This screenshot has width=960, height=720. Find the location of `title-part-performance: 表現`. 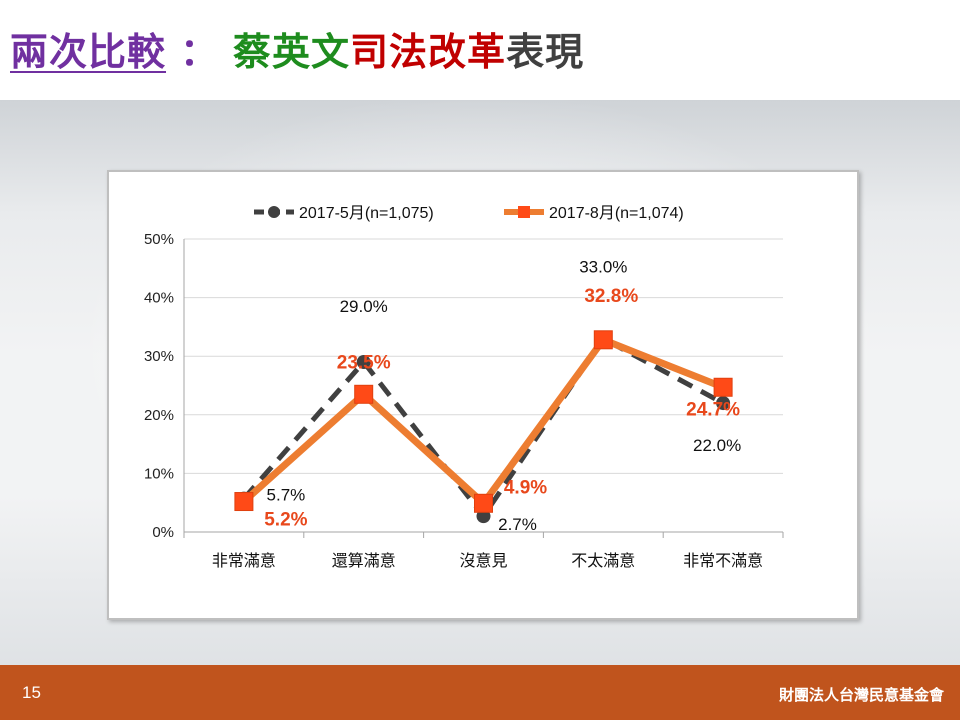

title-part-performance: 表現 is located at coordinates (545, 52).